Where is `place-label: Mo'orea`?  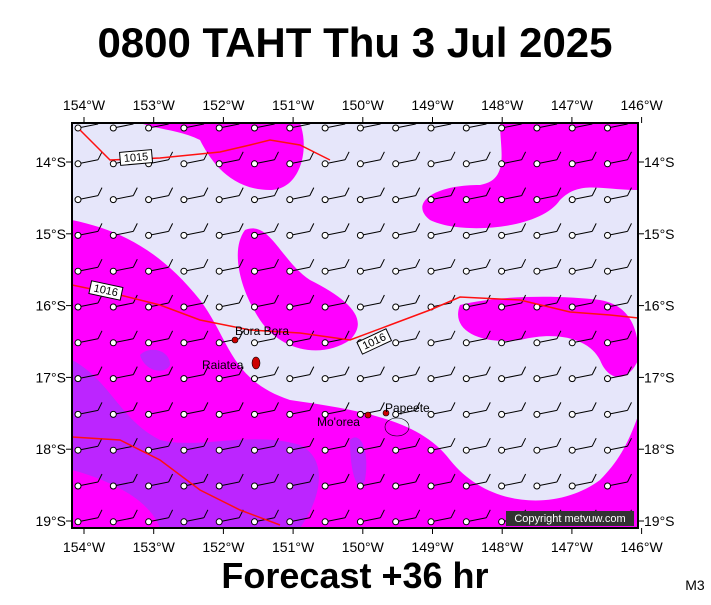
place-label: Mo'orea is located at coordinates (338, 422).